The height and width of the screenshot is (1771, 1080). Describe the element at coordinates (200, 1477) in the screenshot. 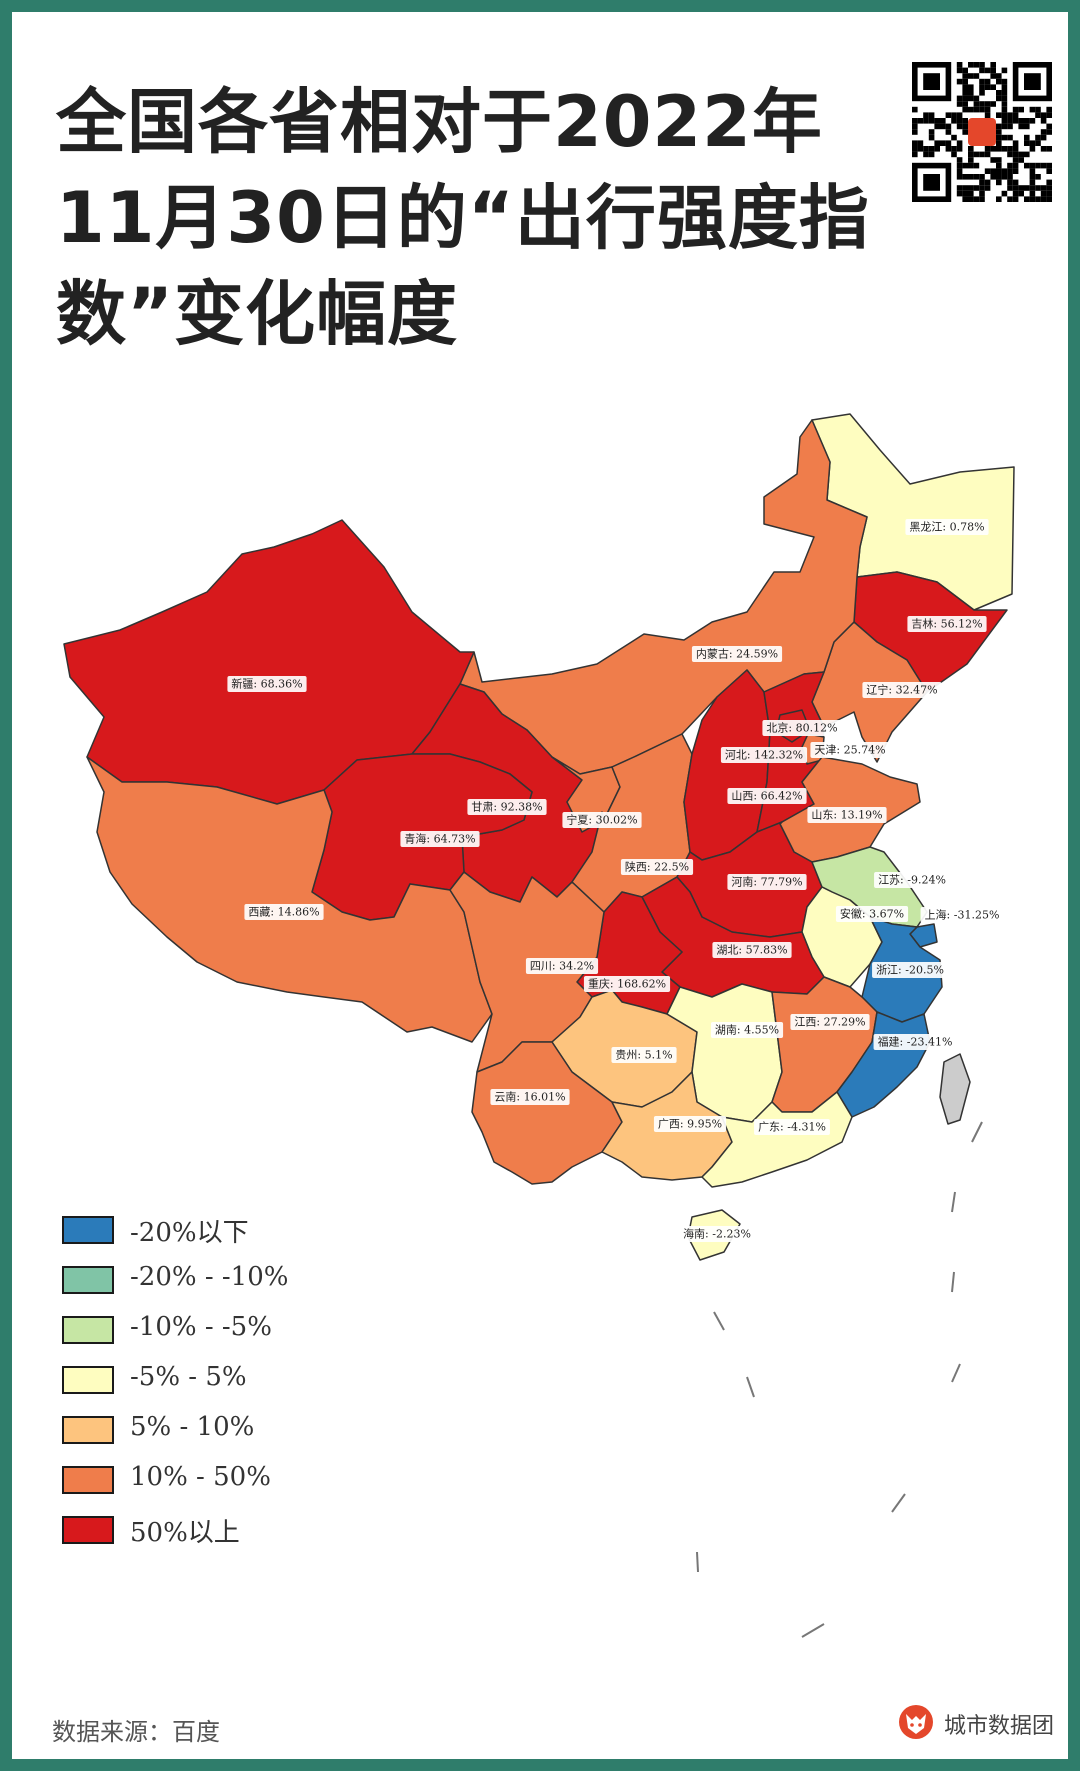

I see `legend-label: 10% - 50%` at that location.